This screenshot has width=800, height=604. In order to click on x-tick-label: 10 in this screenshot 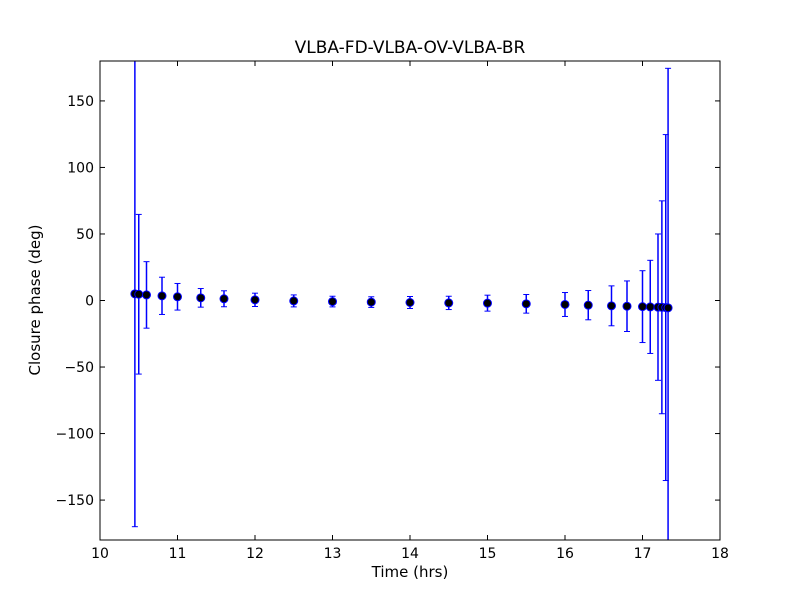, I will do `click(100, 554)`.